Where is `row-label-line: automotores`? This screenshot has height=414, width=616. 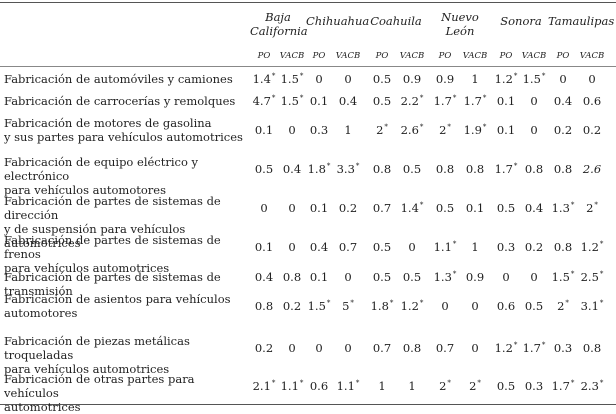
row-label-line: automotores is located at coordinates (41, 313).